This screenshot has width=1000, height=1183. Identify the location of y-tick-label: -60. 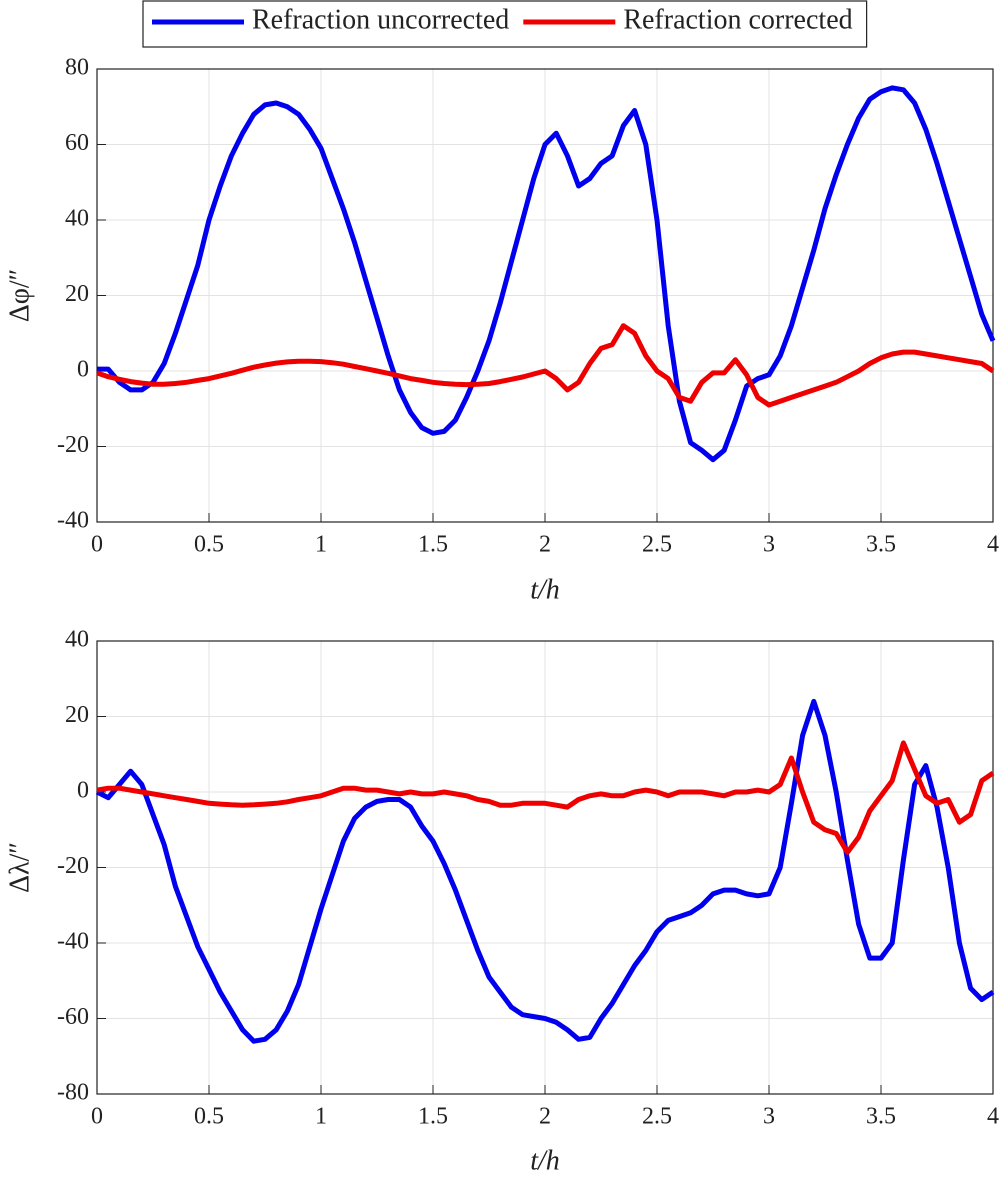
(73, 1017).